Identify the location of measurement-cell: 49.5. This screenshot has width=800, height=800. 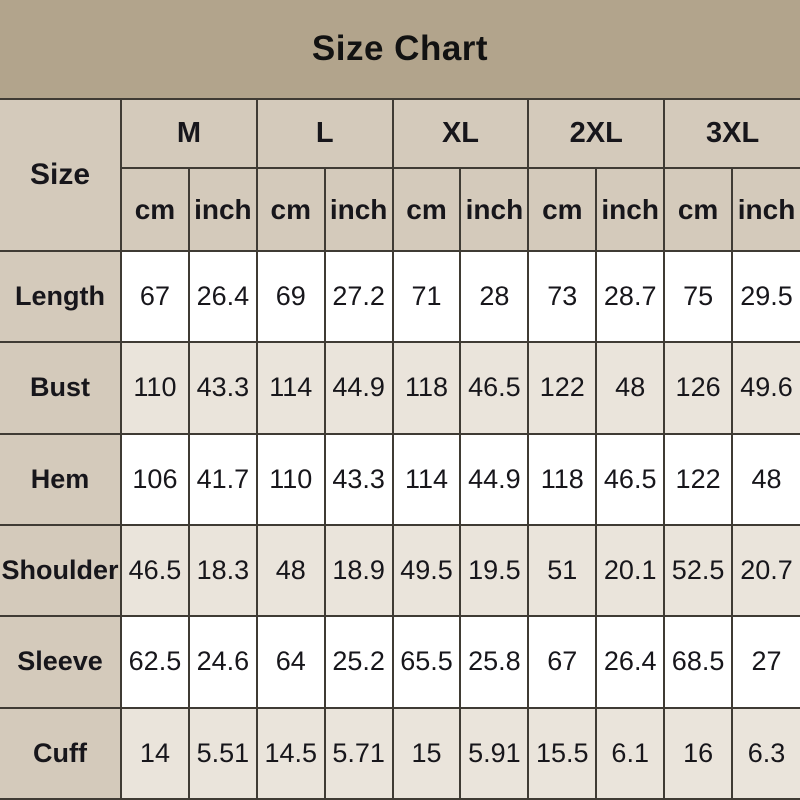
(426, 570).